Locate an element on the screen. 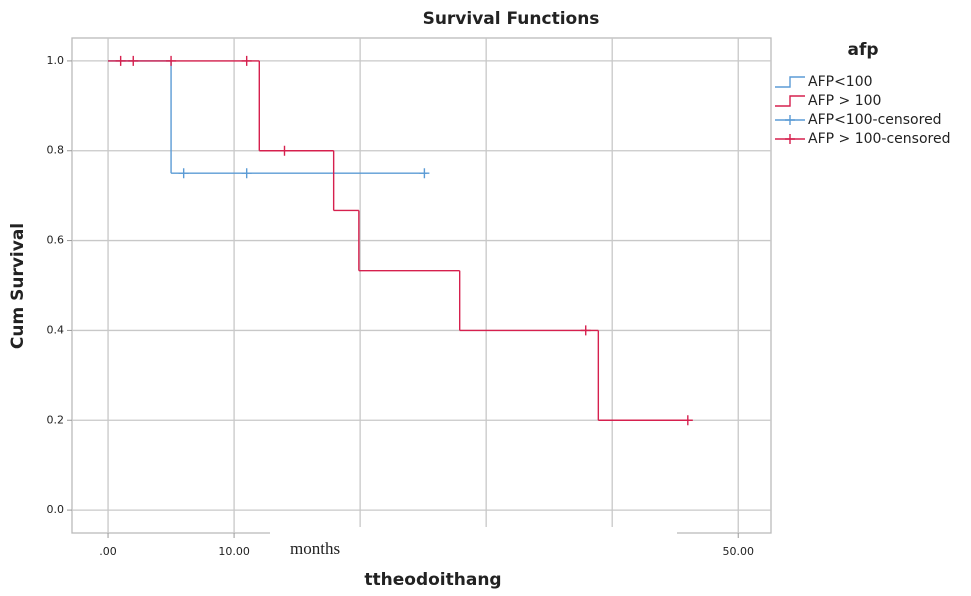 This screenshot has height=596, width=971. x-axis-label: ttheodoithang is located at coordinates (432, 580).